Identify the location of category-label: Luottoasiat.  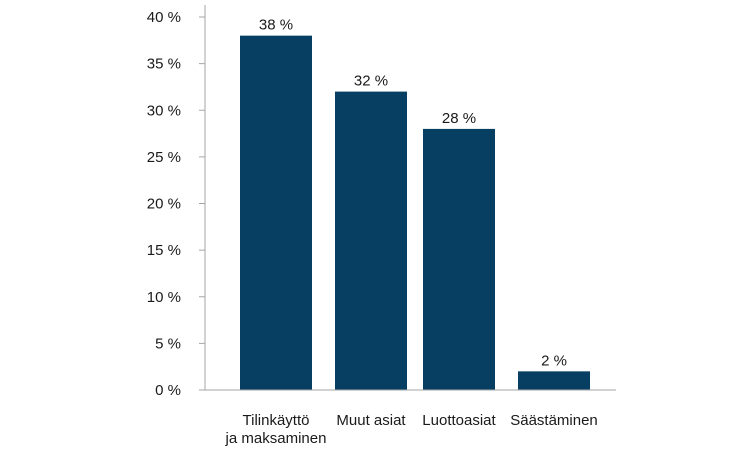
(459, 420).